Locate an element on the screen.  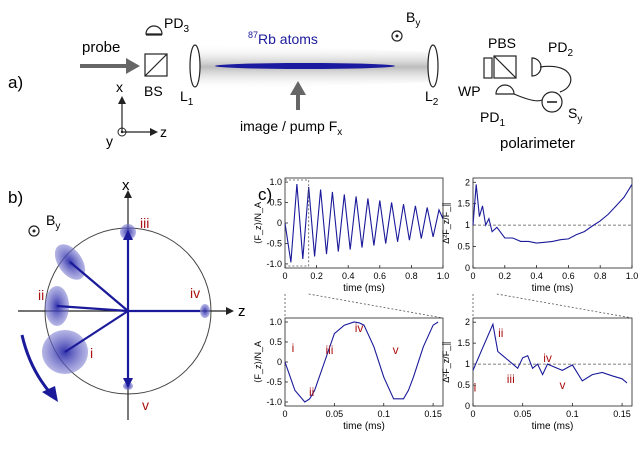
zoom-line is located at coordinates (564, 306).